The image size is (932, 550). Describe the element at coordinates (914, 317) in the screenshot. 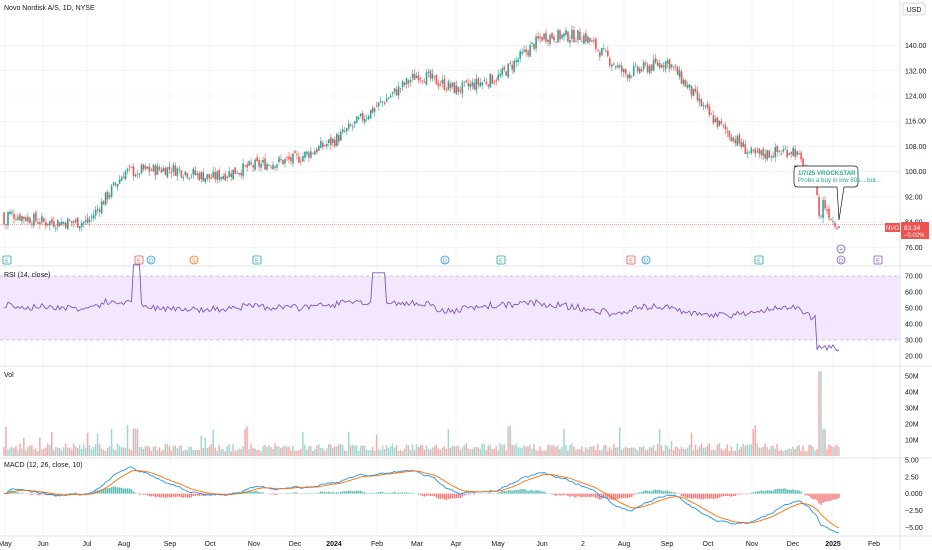

I see `rsi-axis: 20.00 30.00 40.00 50.00 60.00 70.00` at that location.